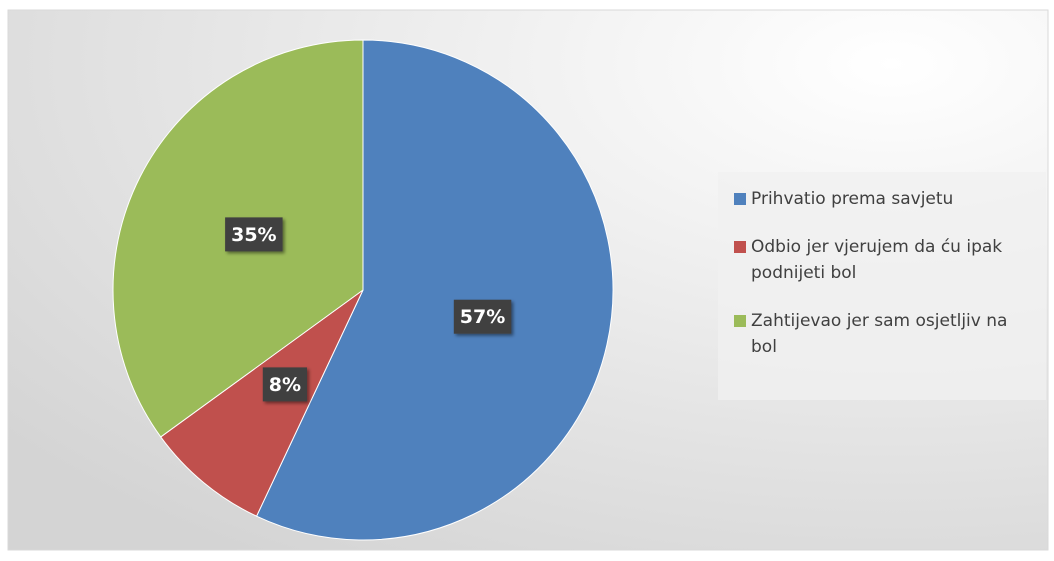 The width and height of the screenshot is (1054, 561). I want to click on data-label: 8%, so click(285, 384).